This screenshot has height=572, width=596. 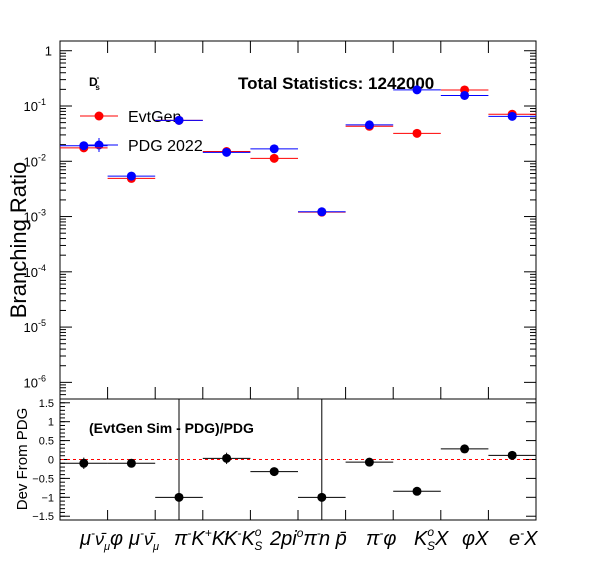 What do you see at coordinates (99, 145) in the screenshot?
I see `legend-marker-pdg` at bounding box center [99, 145].